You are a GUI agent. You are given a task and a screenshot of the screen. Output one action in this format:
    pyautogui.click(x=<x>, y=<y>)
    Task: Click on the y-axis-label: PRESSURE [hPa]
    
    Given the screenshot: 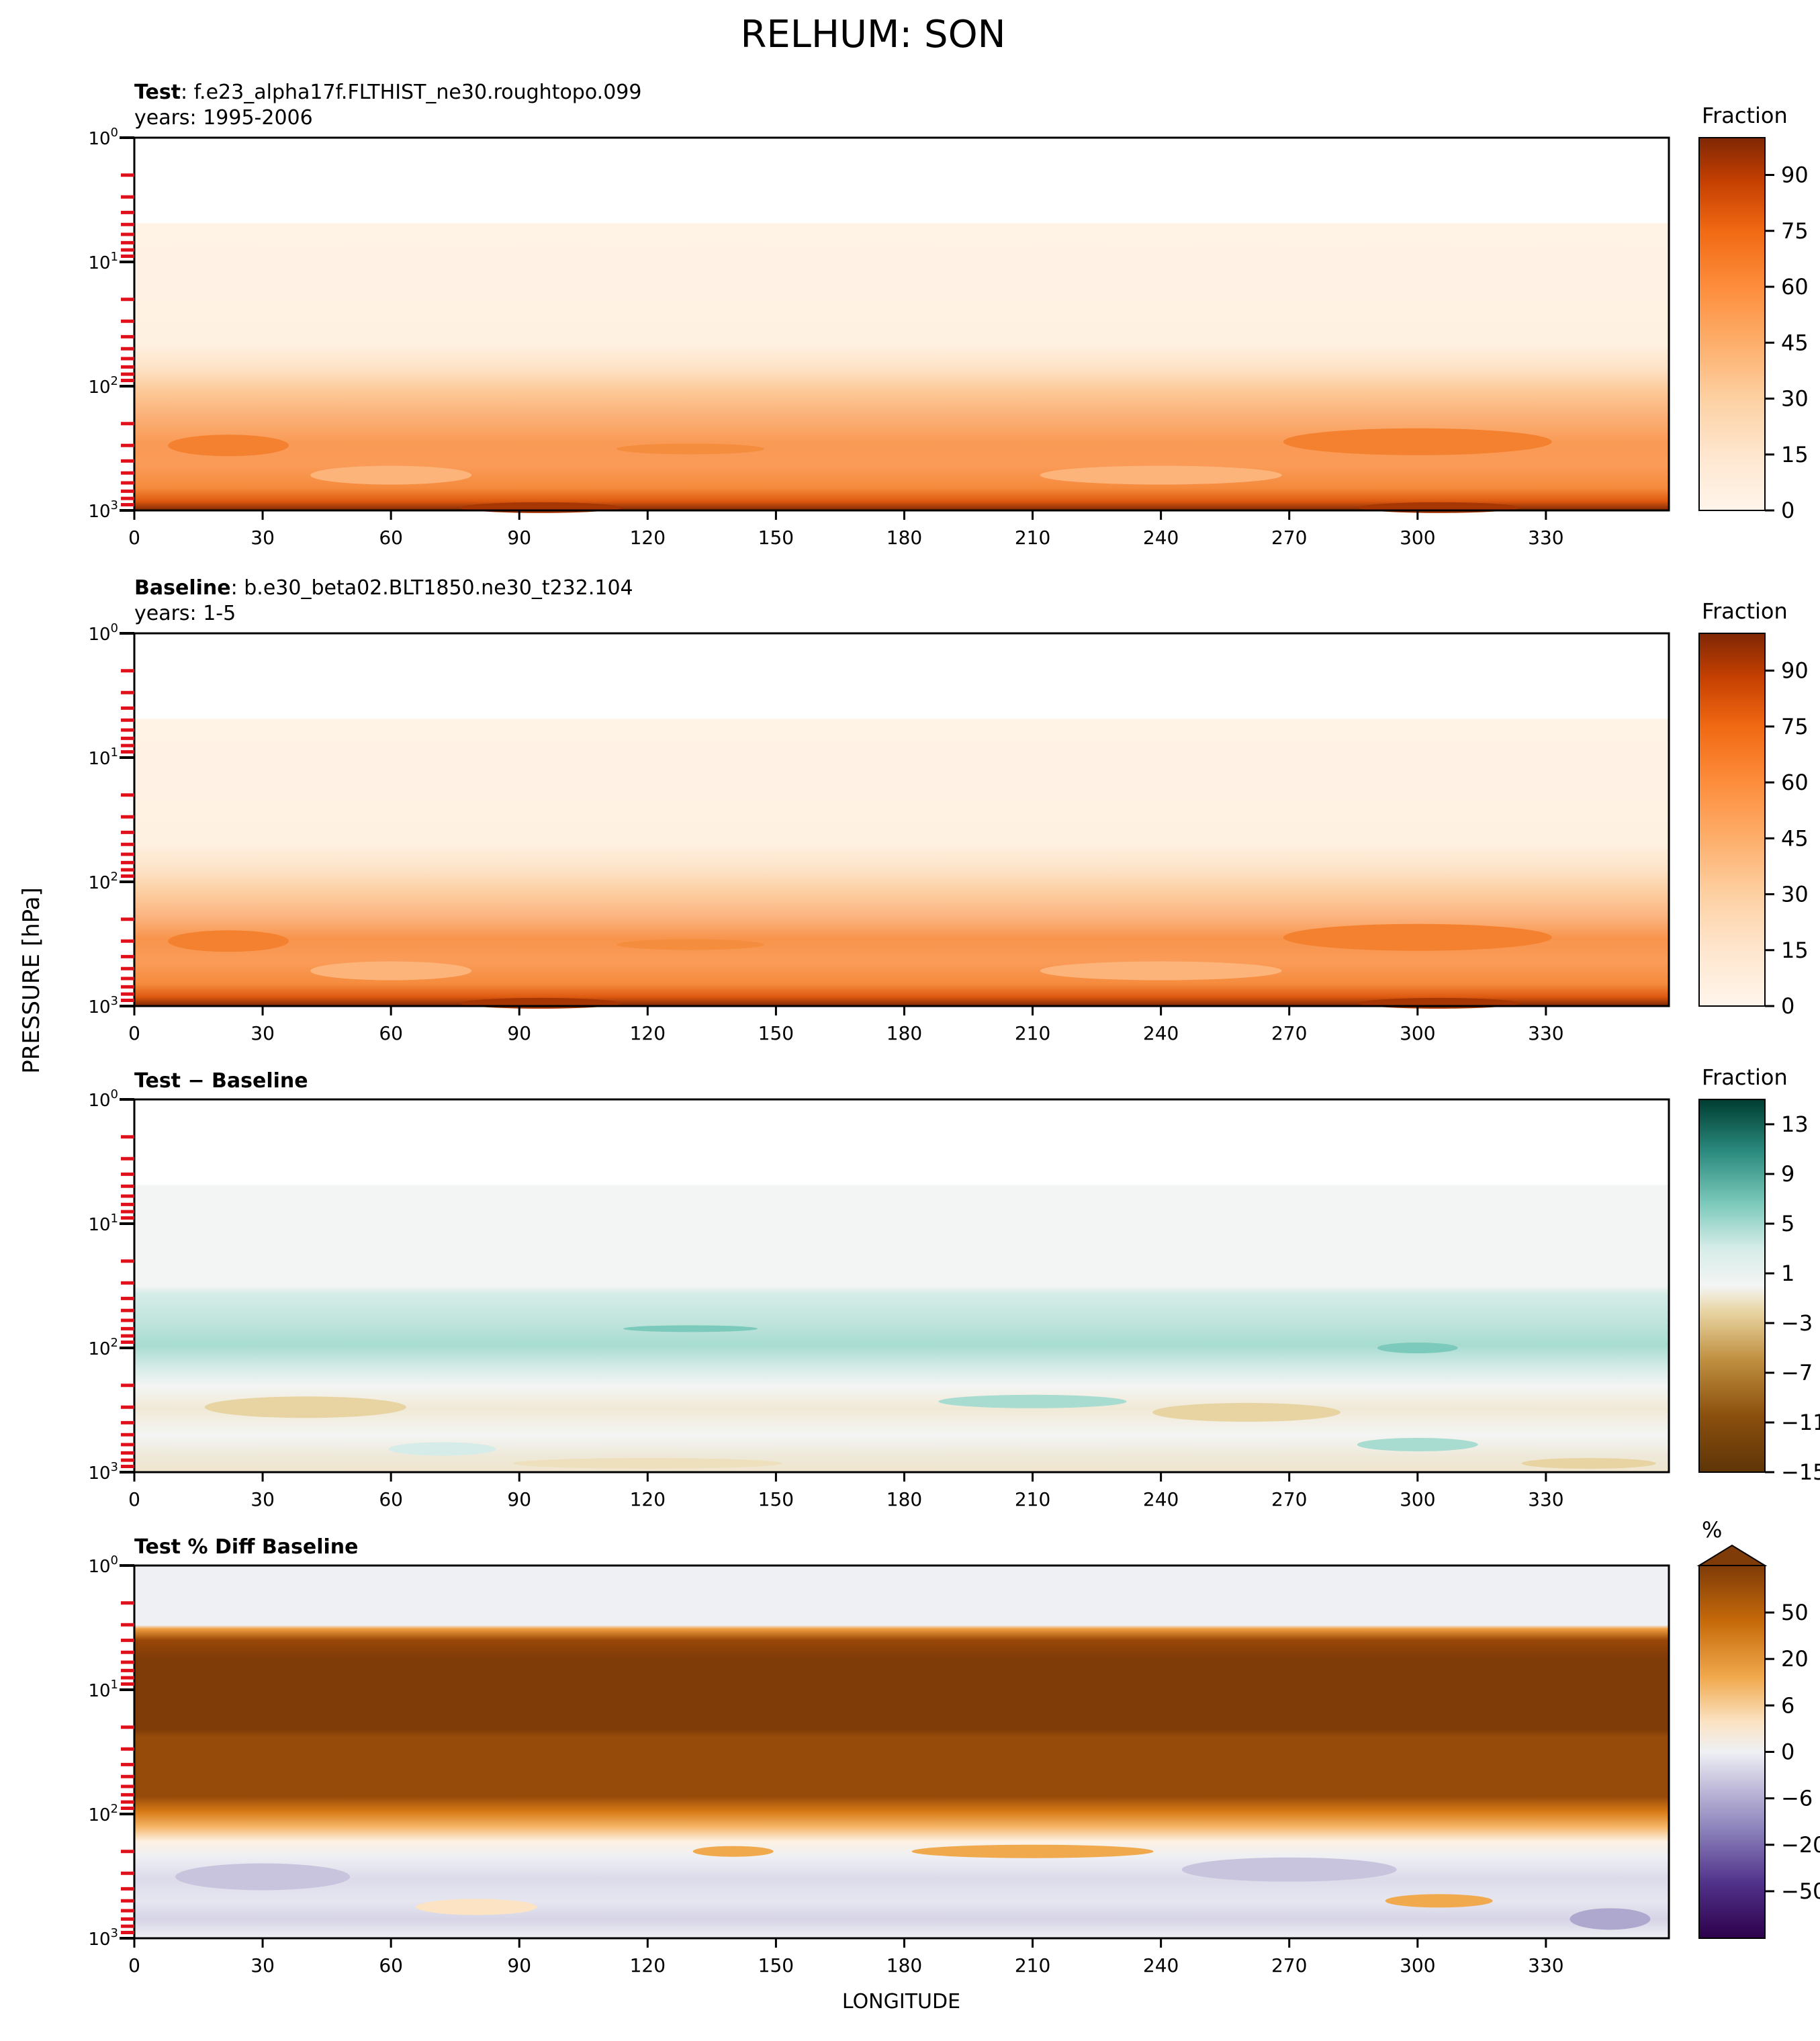 What is the action you would take?
    pyautogui.click(x=31, y=980)
    